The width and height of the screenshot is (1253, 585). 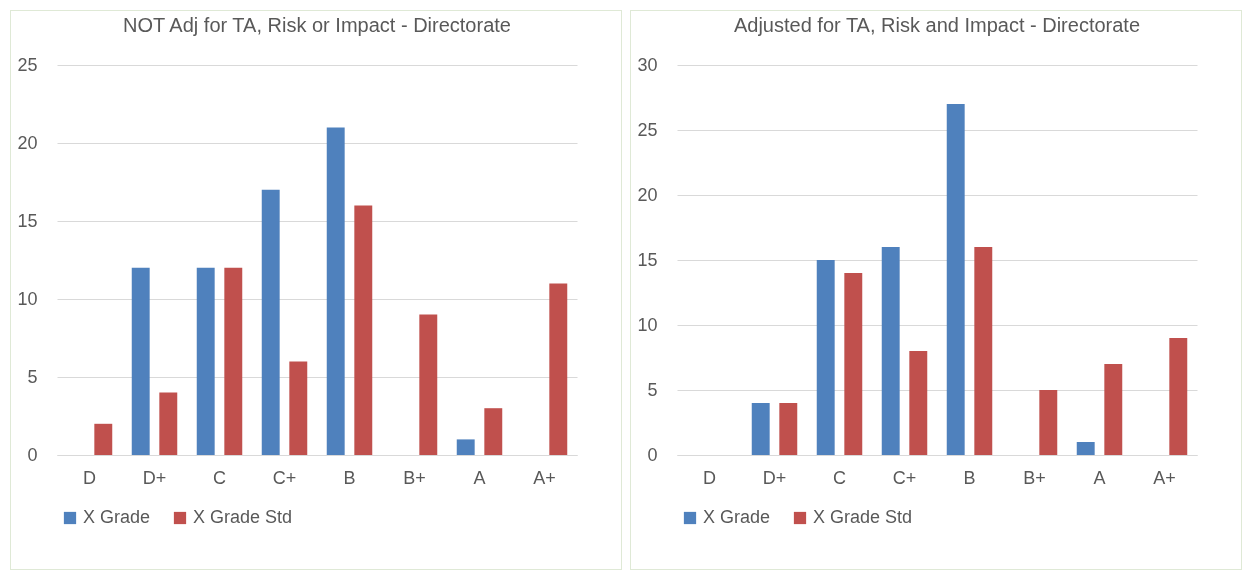 I want to click on chart-title: NOT Adj for TA, Risk or Impact - Directorate, so click(x=317, y=25).